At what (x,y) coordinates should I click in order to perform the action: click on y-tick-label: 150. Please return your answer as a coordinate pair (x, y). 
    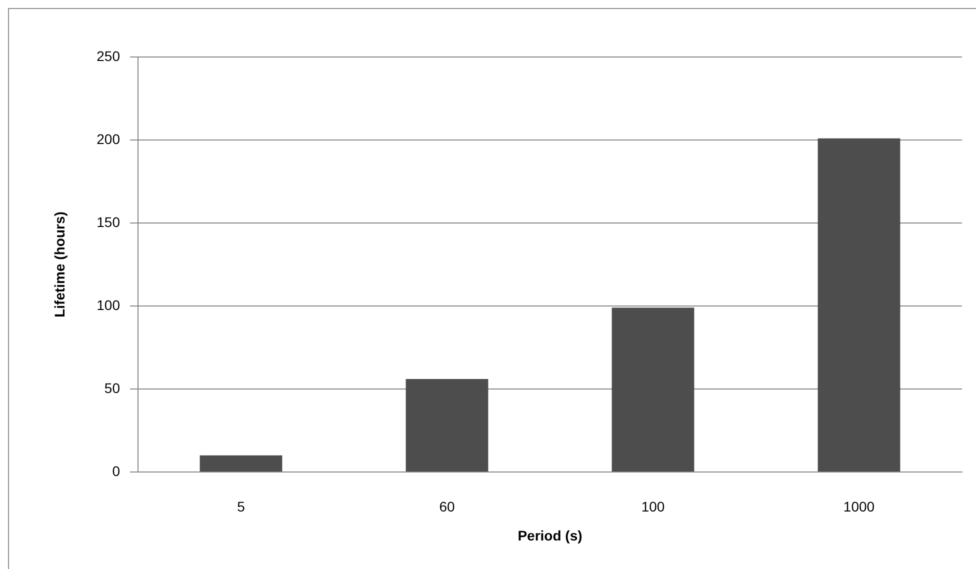
    Looking at the image, I should click on (108, 222).